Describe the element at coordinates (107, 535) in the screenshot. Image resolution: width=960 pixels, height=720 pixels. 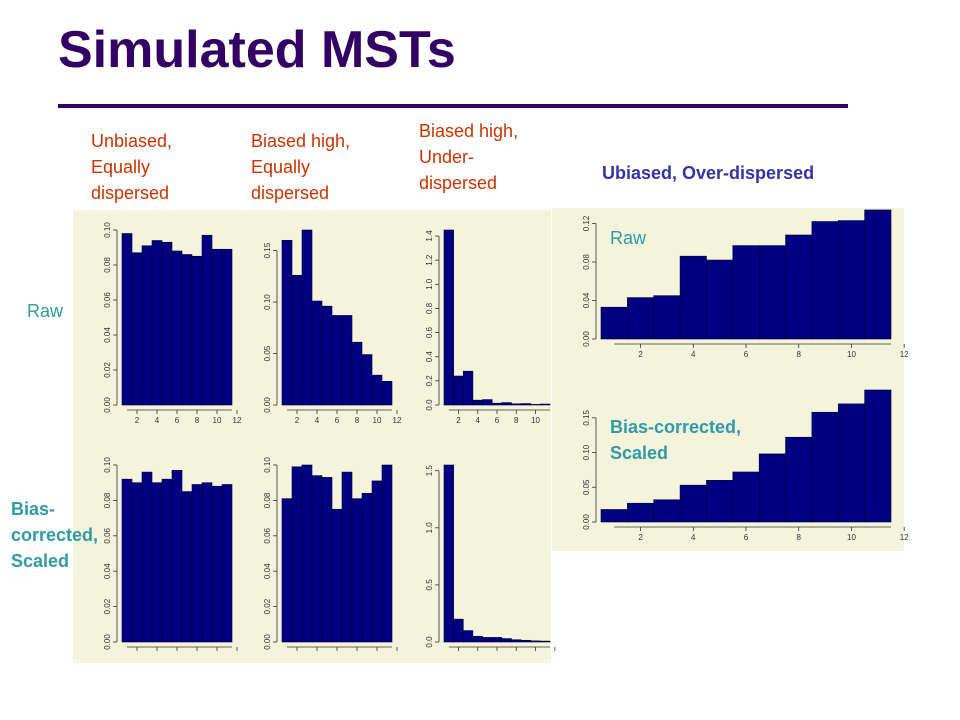
I see `y-tick-label: 0.06` at that location.